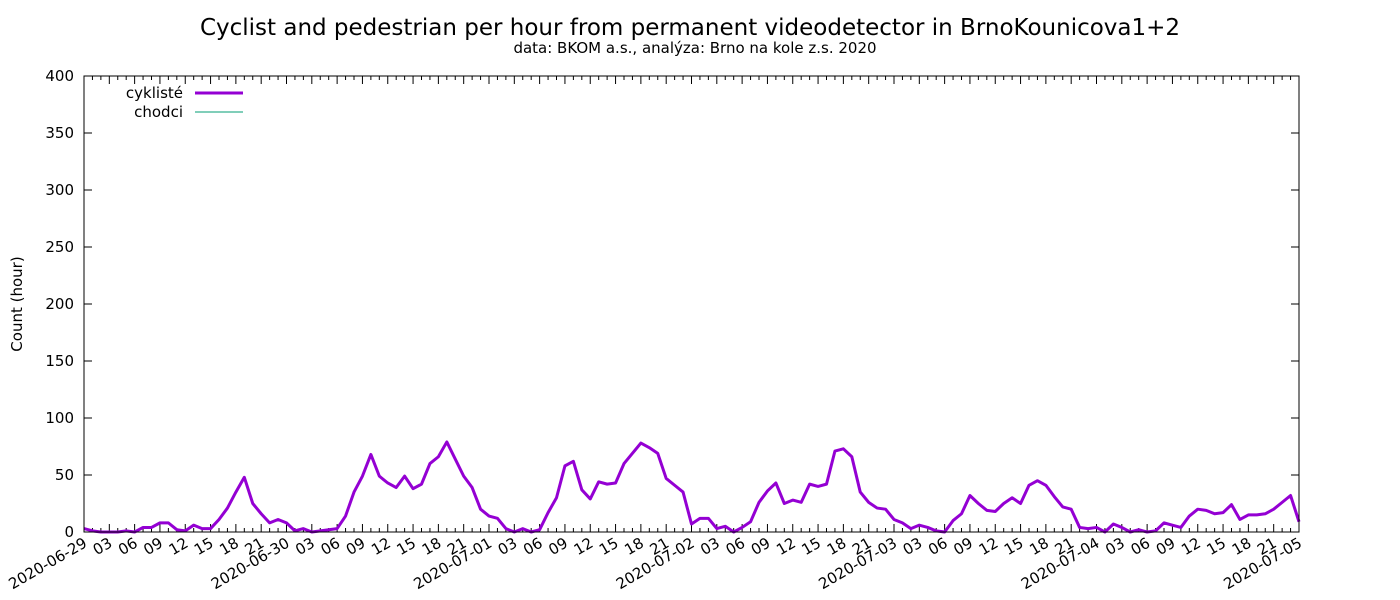  What do you see at coordinates (154, 93) in the screenshot?
I see `legend-label-cyklisté: cyklisté` at bounding box center [154, 93].